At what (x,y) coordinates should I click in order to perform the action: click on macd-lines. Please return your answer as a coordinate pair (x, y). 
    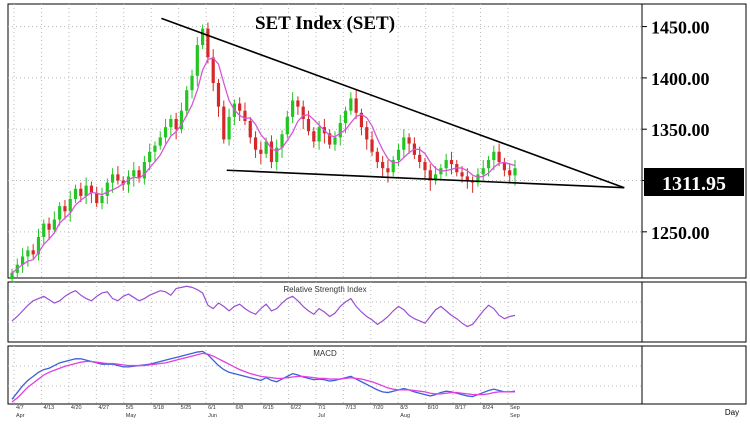
    Looking at the image, I should click on (263, 376).